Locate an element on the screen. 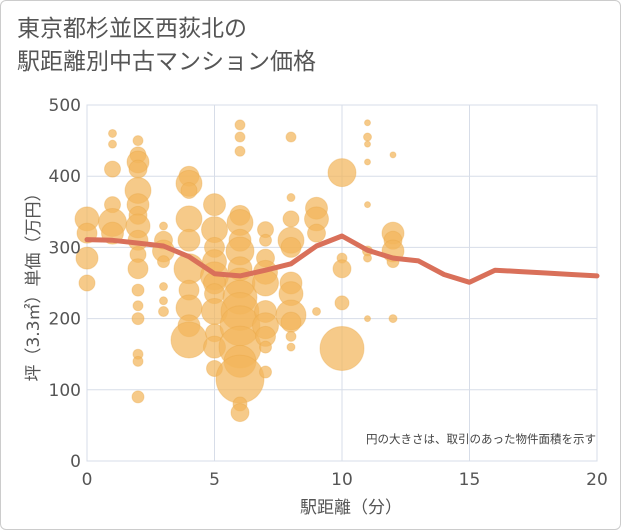 The height and width of the screenshot is (530, 621). average-price-line is located at coordinates (342, 259).